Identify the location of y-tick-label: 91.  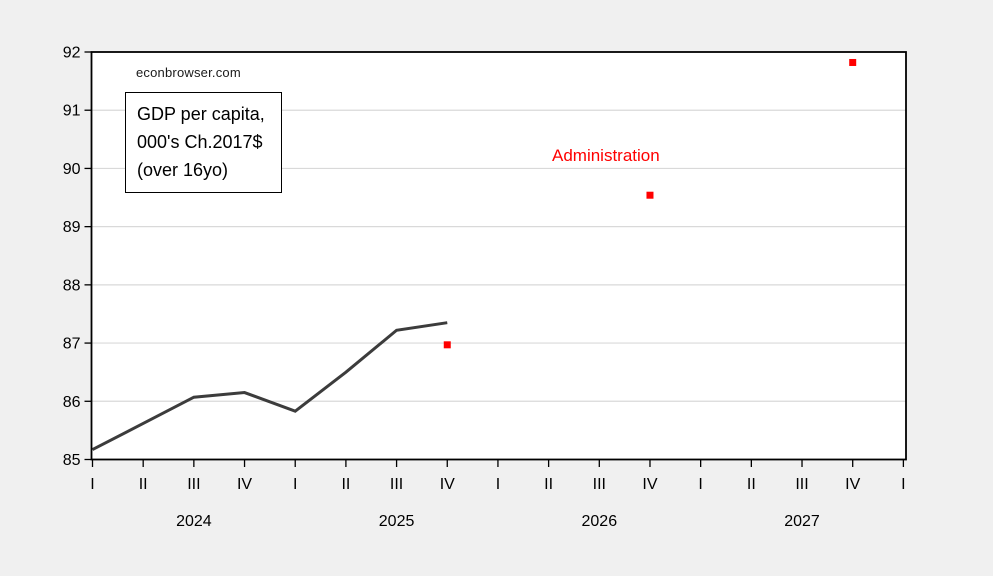
(72, 111).